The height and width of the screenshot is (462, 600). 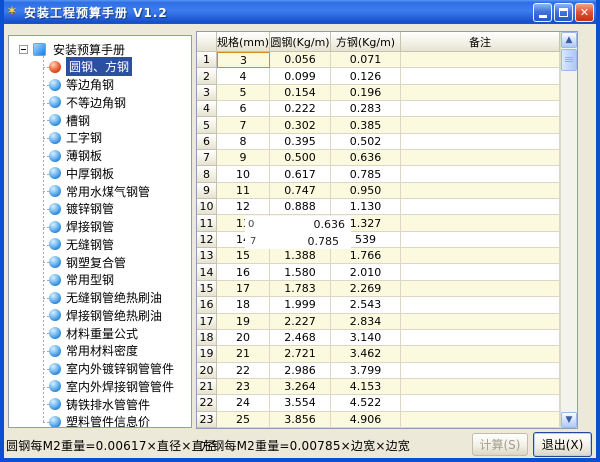 I want to click on scroll-up-icon: ▲, so click(x=569, y=40).